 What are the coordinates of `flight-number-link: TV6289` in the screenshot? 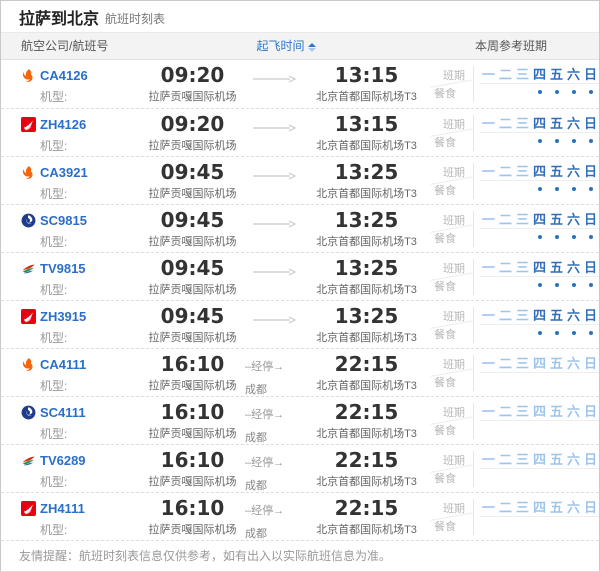 It's located at (63, 461).